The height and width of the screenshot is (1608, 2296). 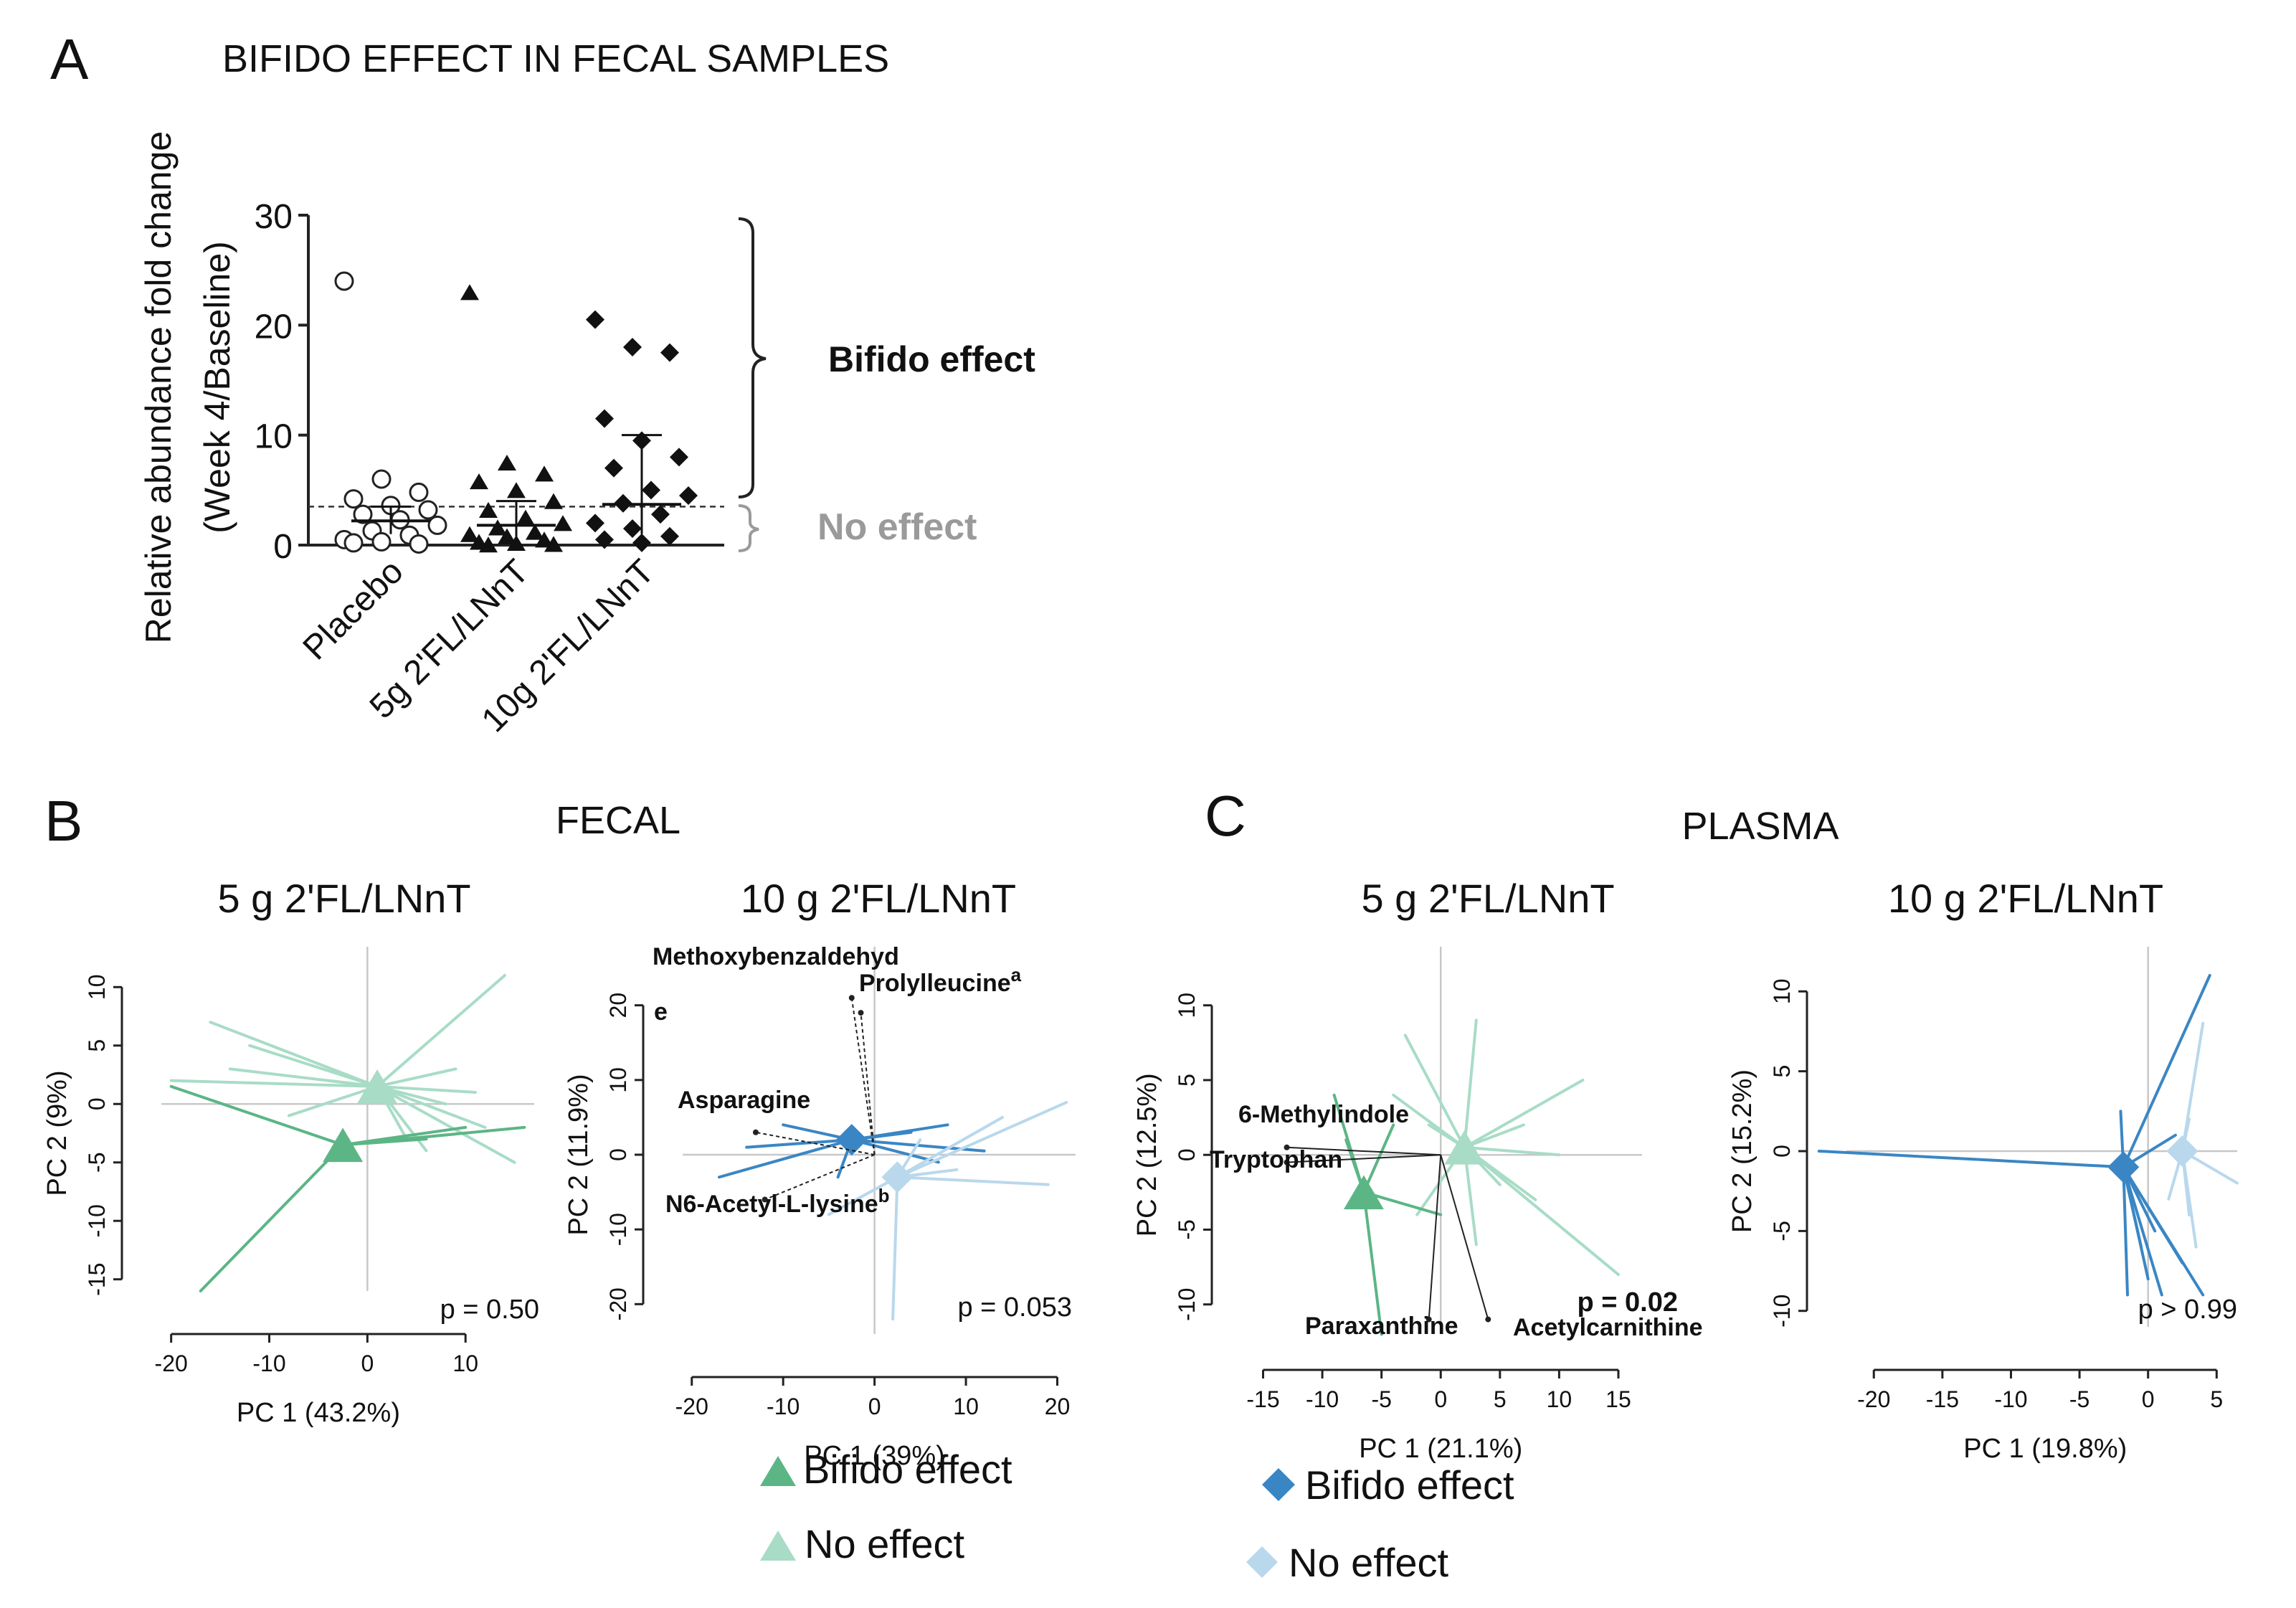 I want to click on legend-fecal-bifido-marker, so click(x=778, y=1471).